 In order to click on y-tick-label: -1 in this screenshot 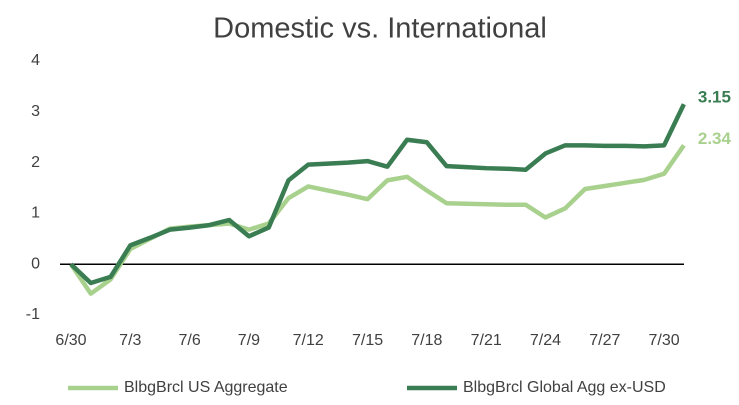, I will do `click(33, 314)`.